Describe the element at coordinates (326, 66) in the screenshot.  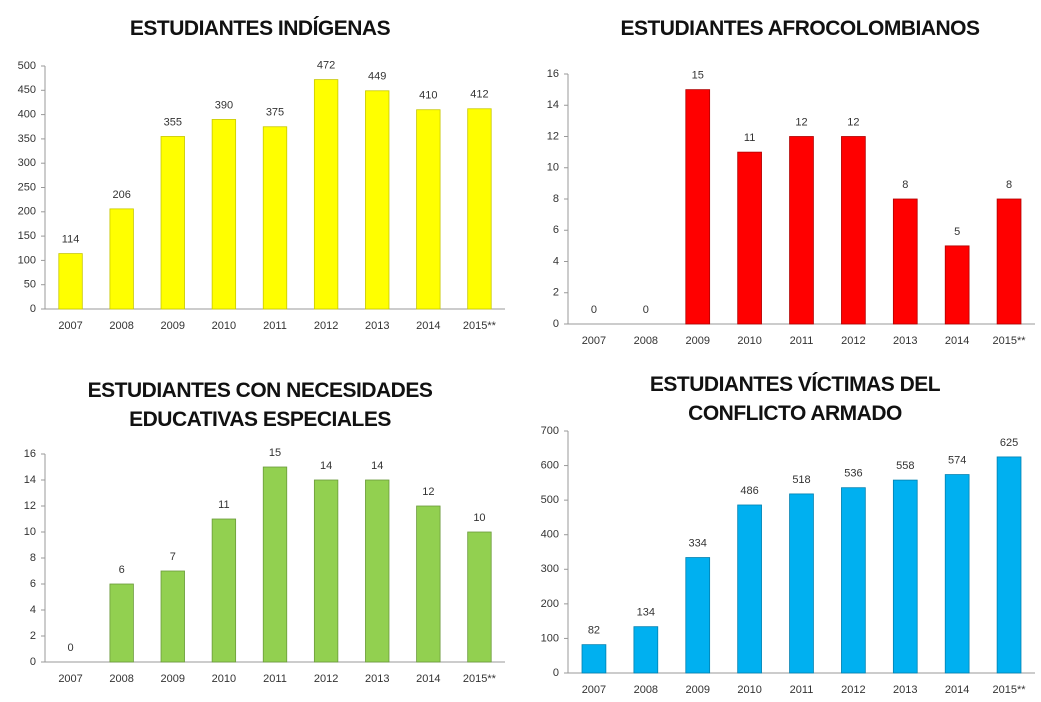
I see `value-label: 472` at that location.